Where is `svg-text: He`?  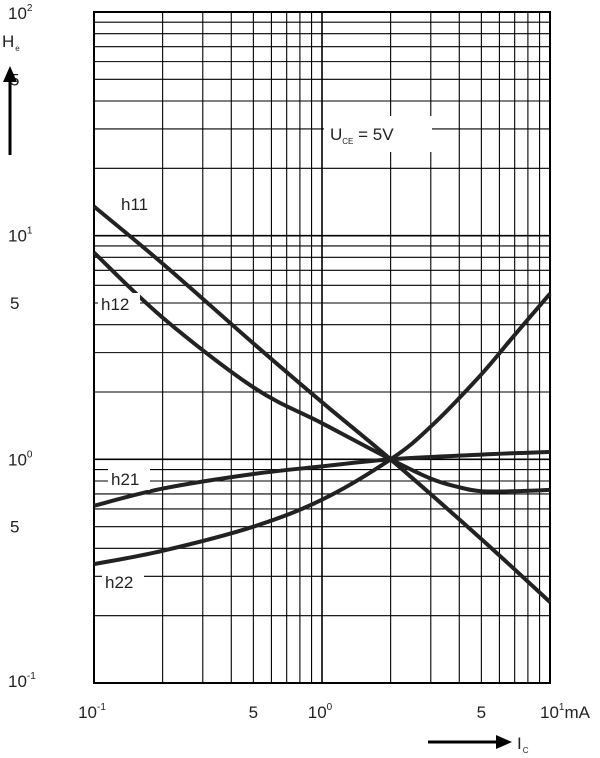 svg-text: He is located at coordinates (11, 42).